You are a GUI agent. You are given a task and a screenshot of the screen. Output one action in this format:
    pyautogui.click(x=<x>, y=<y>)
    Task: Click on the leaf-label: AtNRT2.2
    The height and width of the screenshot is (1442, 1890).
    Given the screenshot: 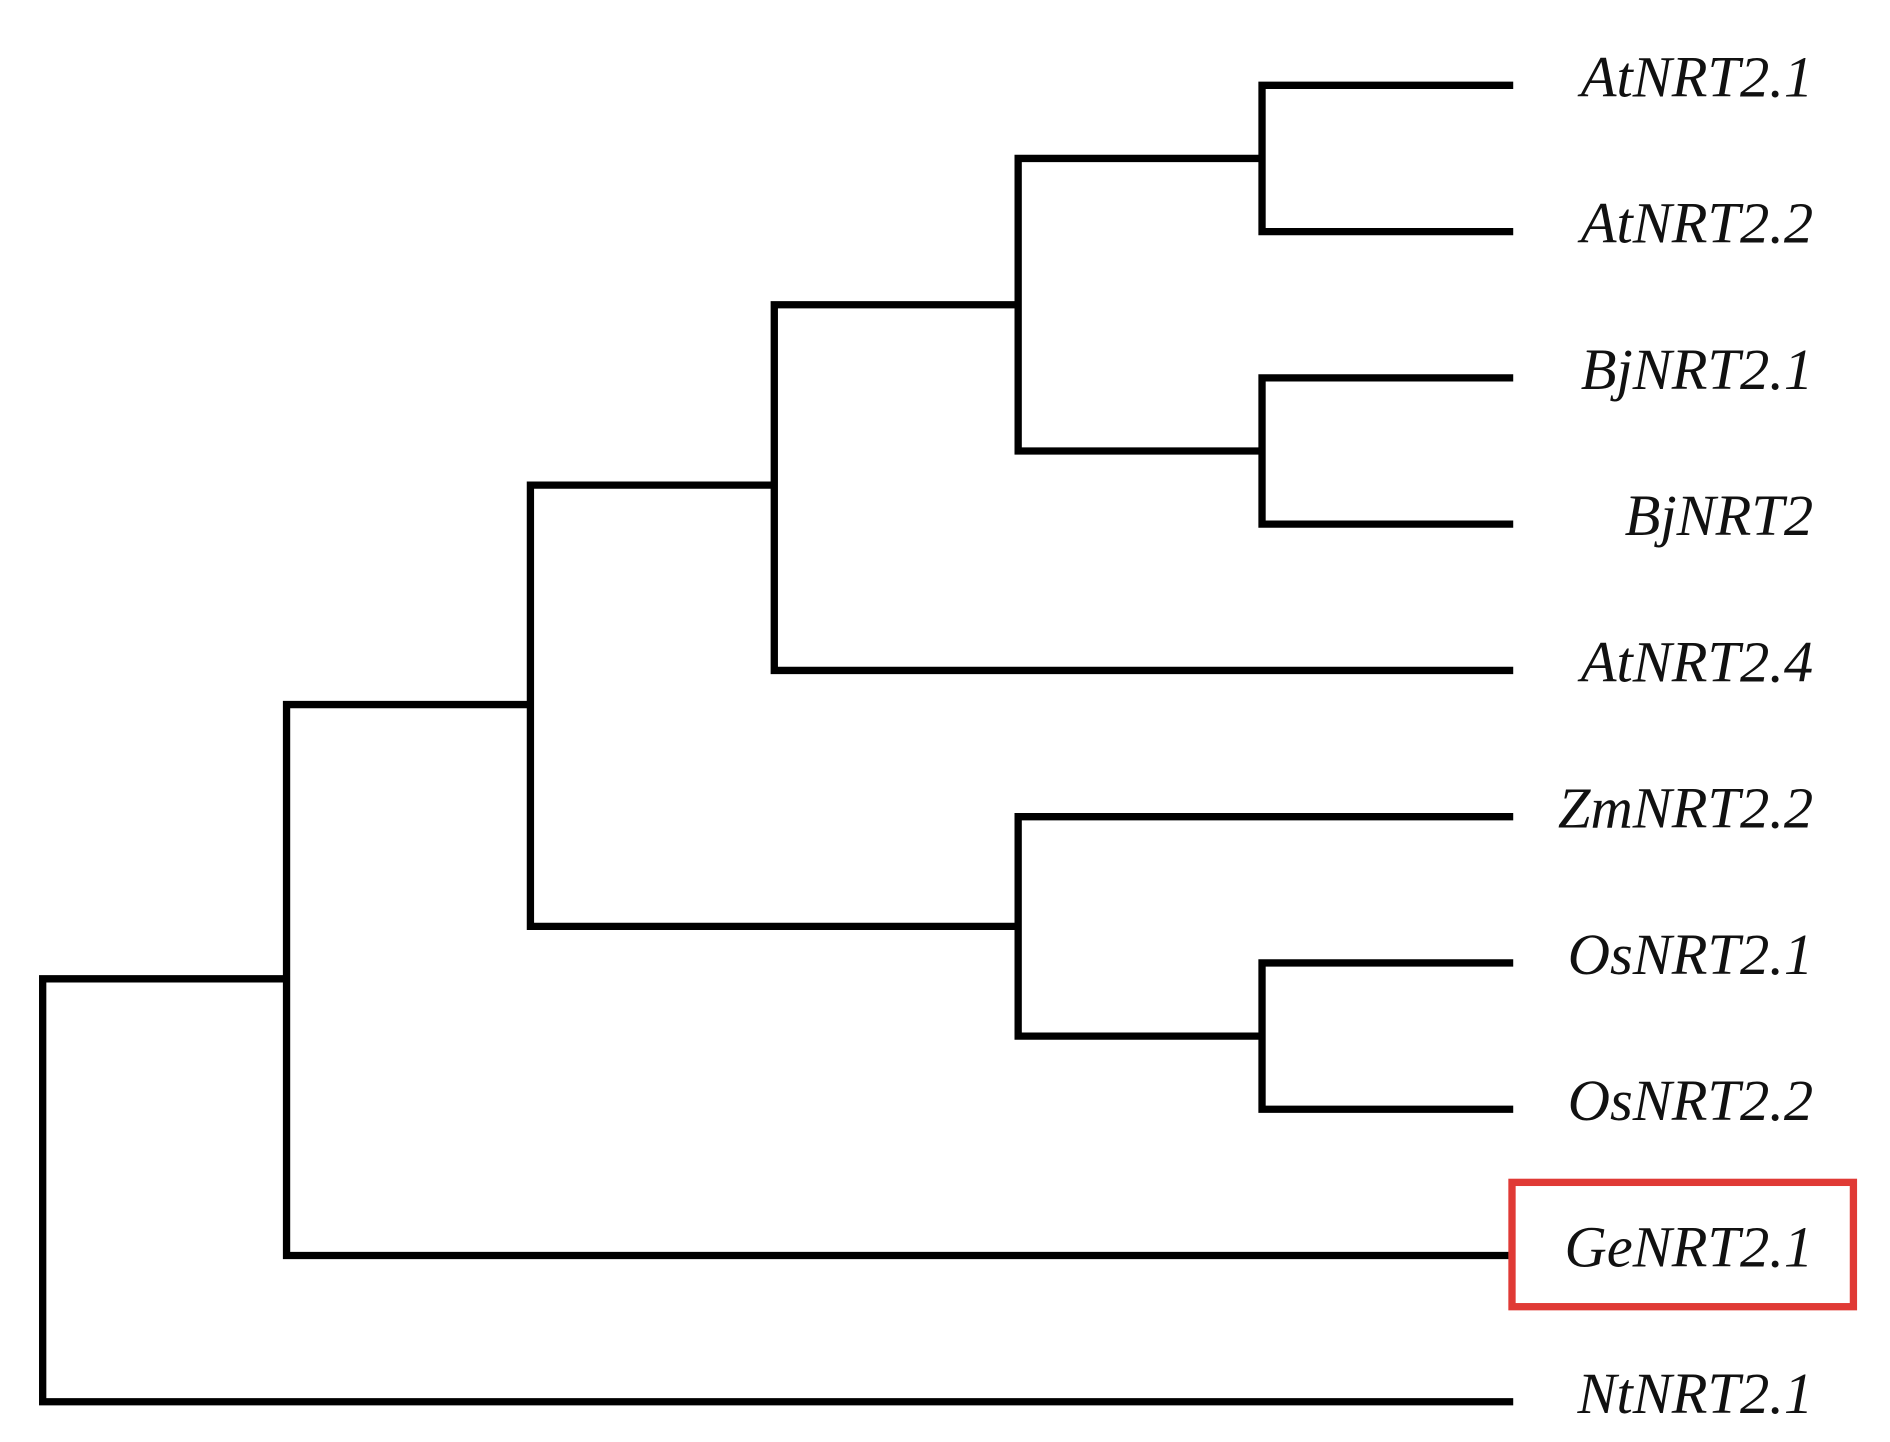 What is the action you would take?
    pyautogui.click(x=1695, y=223)
    